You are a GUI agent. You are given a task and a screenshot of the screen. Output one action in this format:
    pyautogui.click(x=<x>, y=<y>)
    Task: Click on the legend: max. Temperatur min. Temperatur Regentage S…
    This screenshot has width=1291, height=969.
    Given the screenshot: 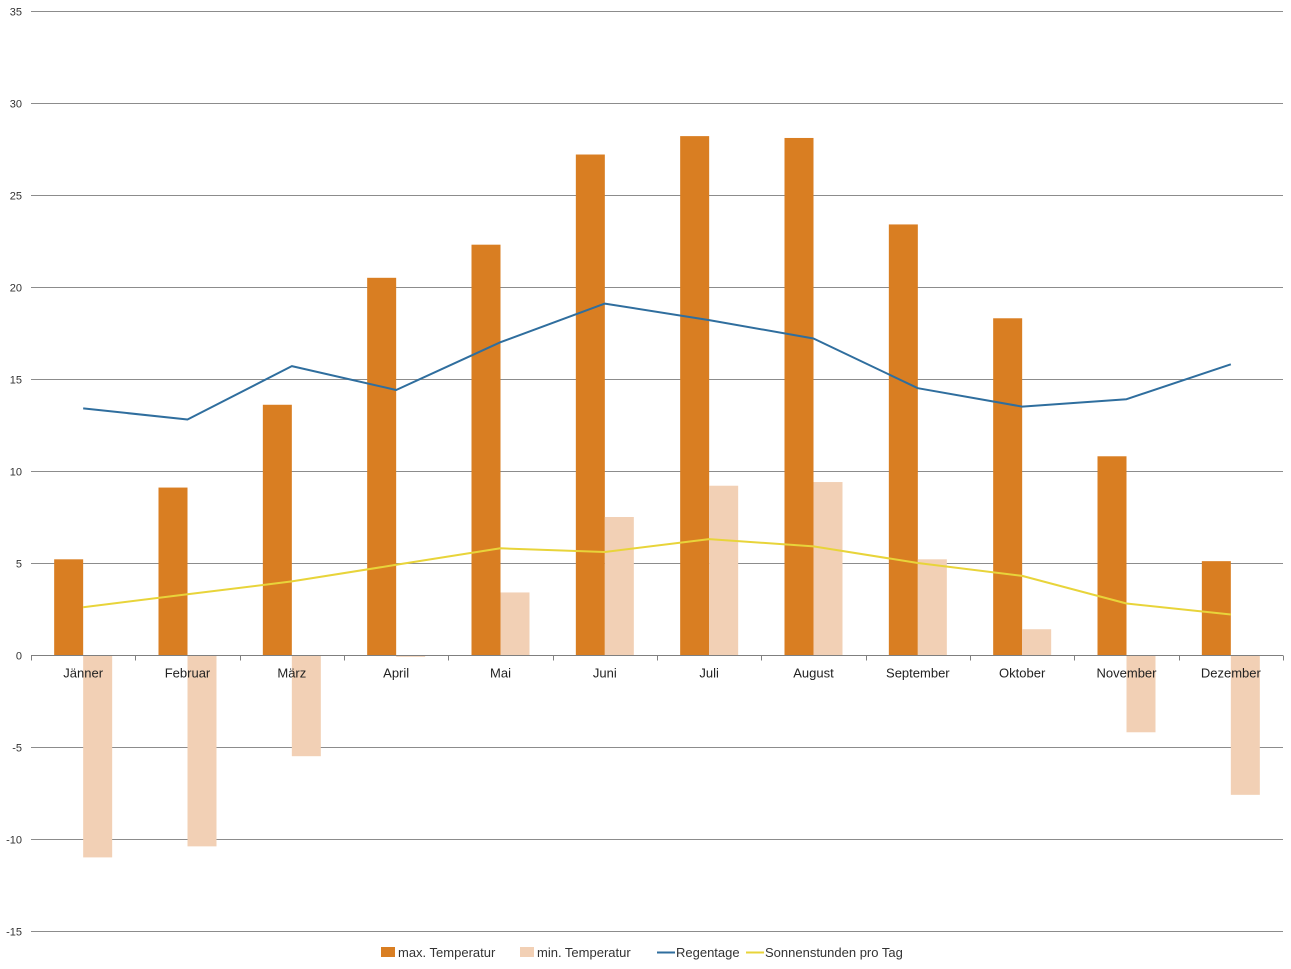 What is the action you would take?
    pyautogui.click(x=642, y=952)
    